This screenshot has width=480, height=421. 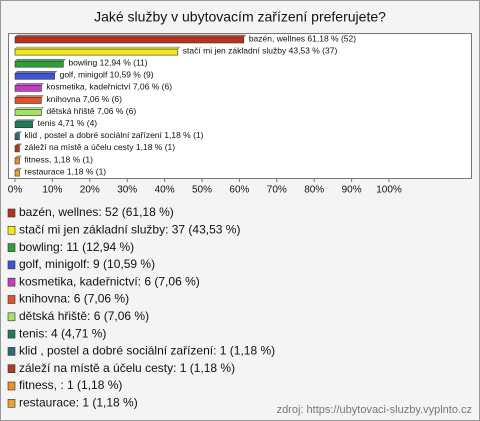 What do you see at coordinates (239, 190) in the screenshot?
I see `x-tick-label: 60%` at bounding box center [239, 190].